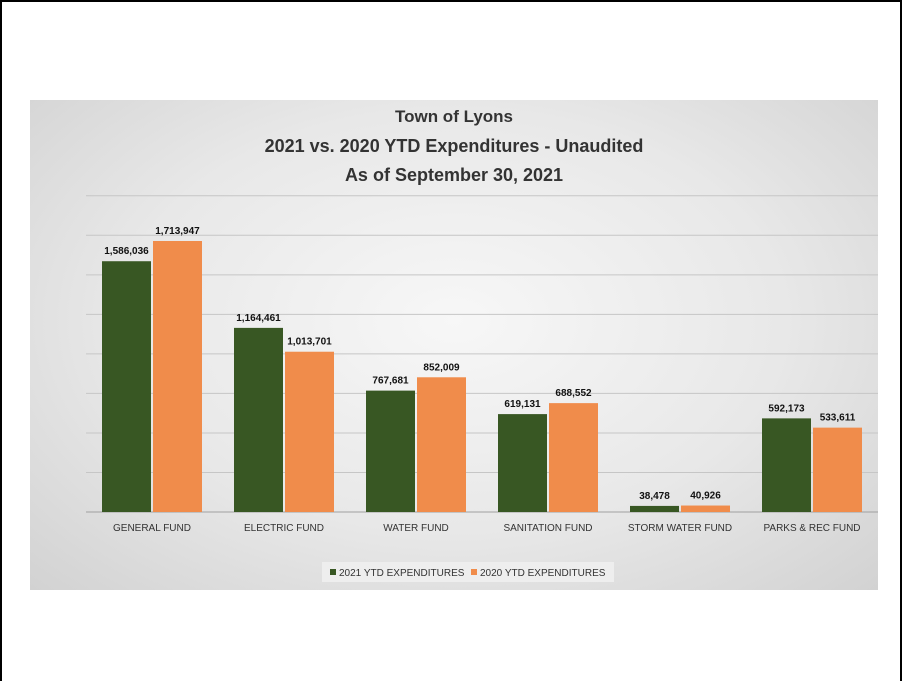 This screenshot has width=904, height=683. I want to click on data-label-2020-3: 688,552, so click(573, 393).